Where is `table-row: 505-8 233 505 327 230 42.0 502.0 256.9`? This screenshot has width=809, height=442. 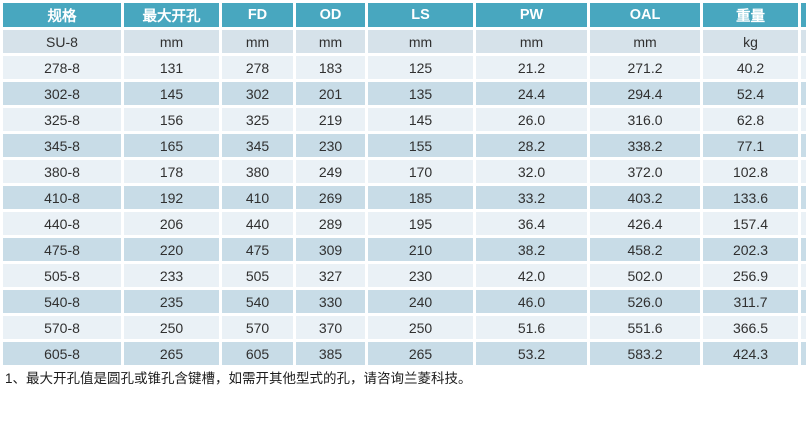 table-row: 505-8 233 505 327 230 42.0 502.0 256.9 is located at coordinates (404, 275).